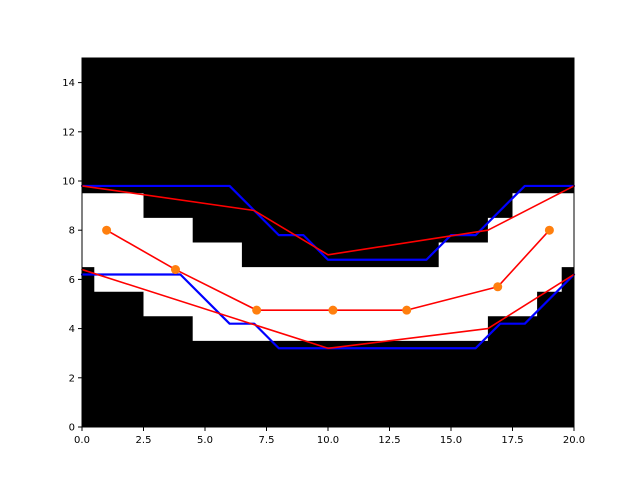 This screenshot has height=480, width=640. What do you see at coordinates (328, 440) in the screenshot?
I see `x-tick-label: 10.0` at bounding box center [328, 440].